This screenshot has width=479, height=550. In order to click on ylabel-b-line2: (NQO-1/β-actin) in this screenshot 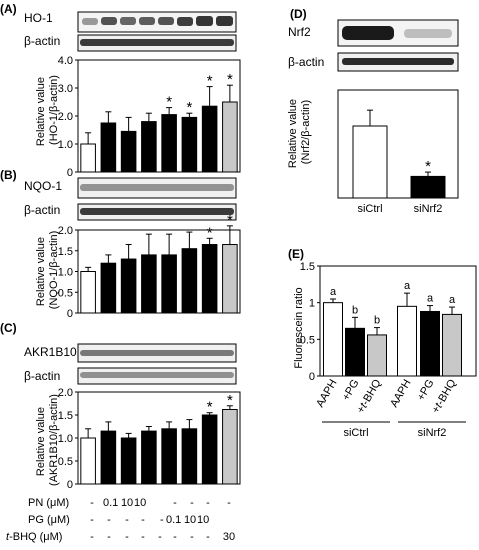, I will do `click(54, 270)`.